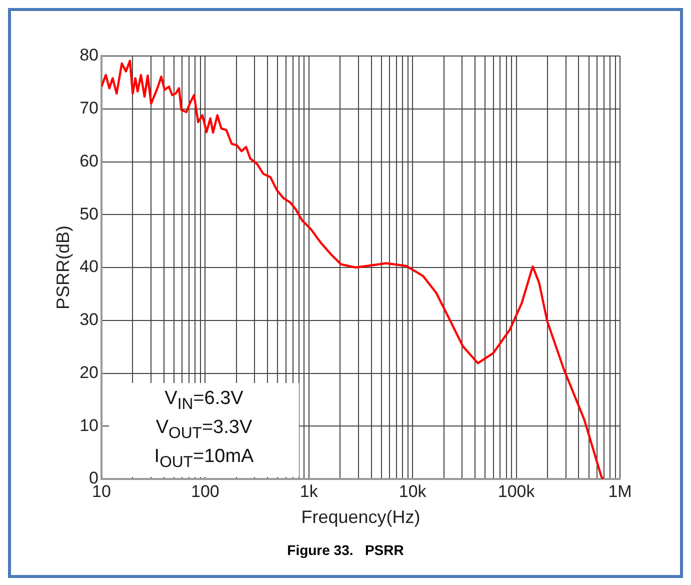 This screenshot has height=585, width=691. I want to click on x-tick-label: 1M, so click(620, 491).